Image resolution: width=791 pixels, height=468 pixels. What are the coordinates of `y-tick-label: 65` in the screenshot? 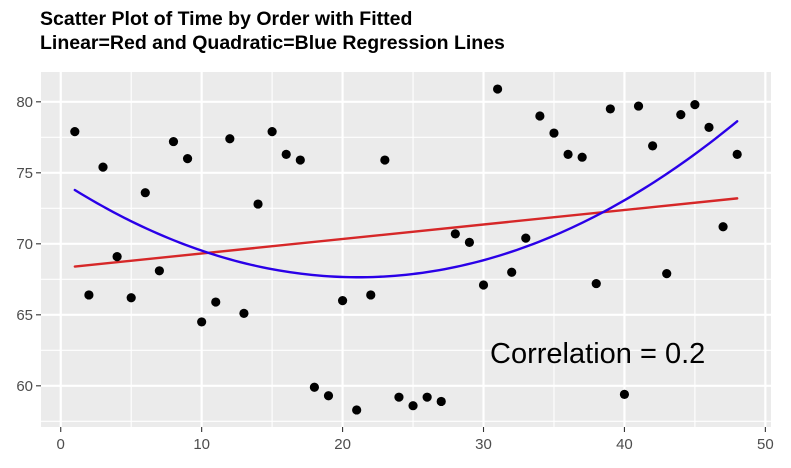 It's located at (24, 315).